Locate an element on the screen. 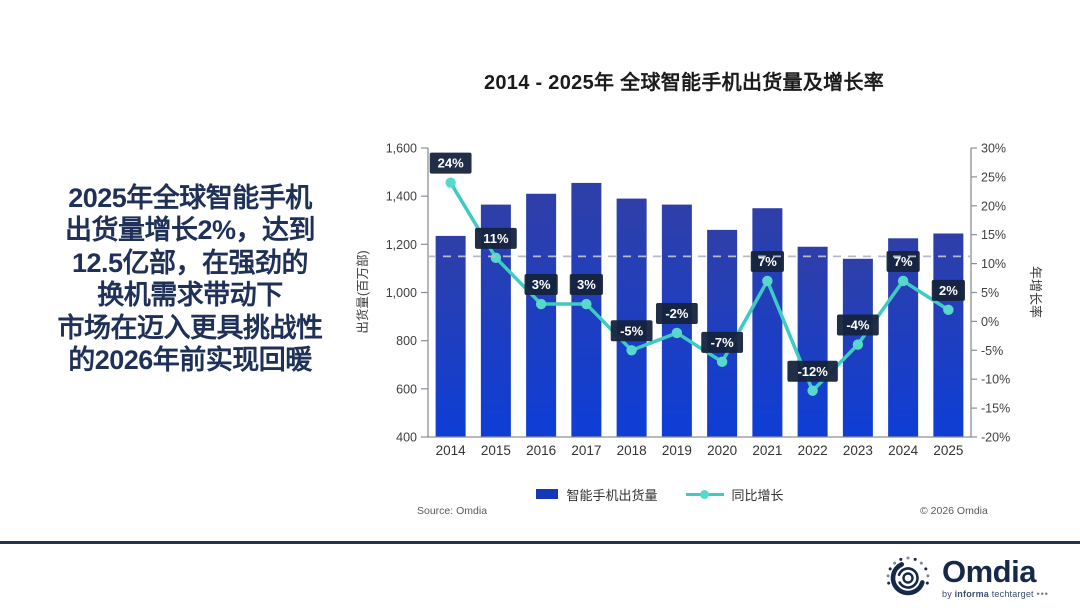  bar-series-swatch-icon is located at coordinates (547, 494).